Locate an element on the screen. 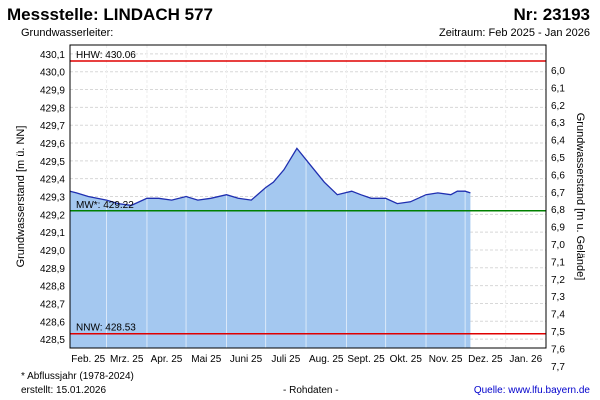  groundwater-line is located at coordinates (270, 177).